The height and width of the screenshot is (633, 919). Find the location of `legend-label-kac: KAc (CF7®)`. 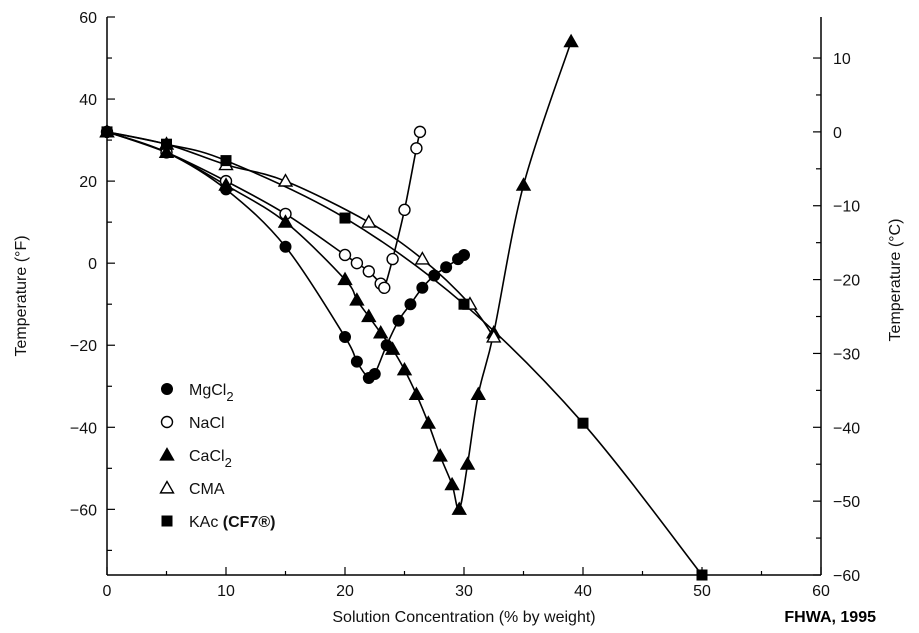

legend-label-kac: KAc (CF7®) is located at coordinates (232, 522).